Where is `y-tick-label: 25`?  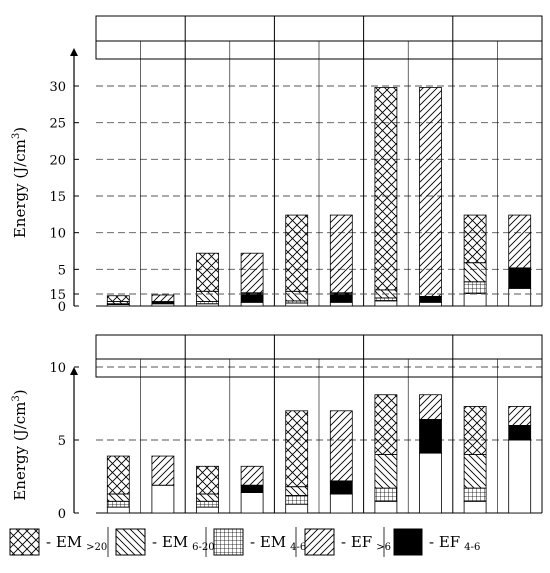
y-tick-label: 25 is located at coordinates (57, 124).